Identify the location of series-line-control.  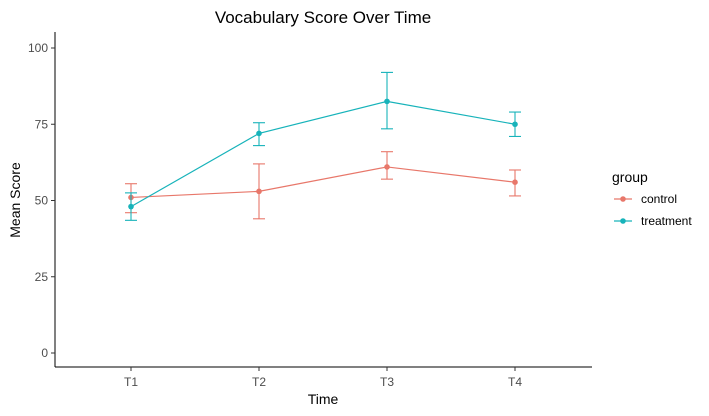
(323, 182).